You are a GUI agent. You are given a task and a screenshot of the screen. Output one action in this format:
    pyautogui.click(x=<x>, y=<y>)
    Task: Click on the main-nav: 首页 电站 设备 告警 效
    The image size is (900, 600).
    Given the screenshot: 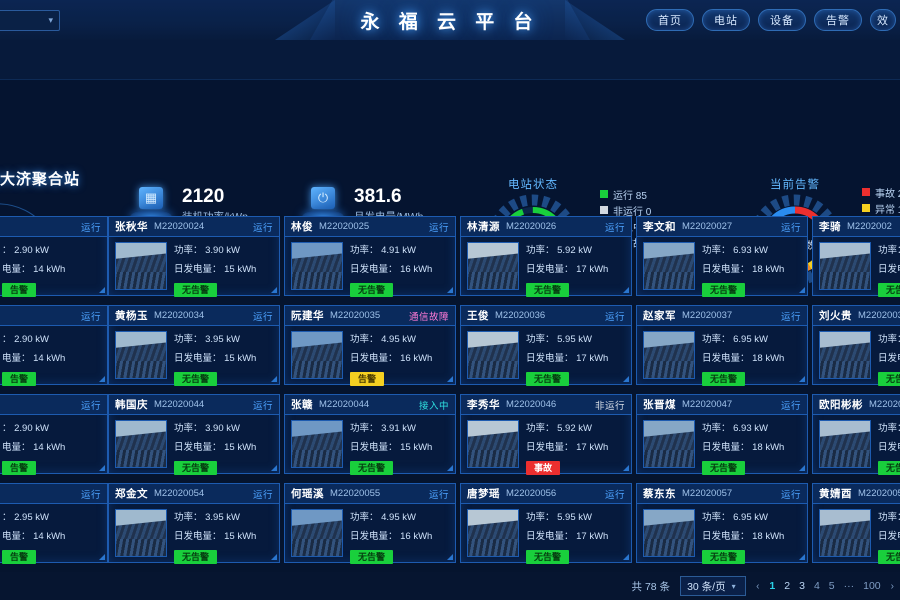 What is the action you would take?
    pyautogui.click(x=771, y=20)
    